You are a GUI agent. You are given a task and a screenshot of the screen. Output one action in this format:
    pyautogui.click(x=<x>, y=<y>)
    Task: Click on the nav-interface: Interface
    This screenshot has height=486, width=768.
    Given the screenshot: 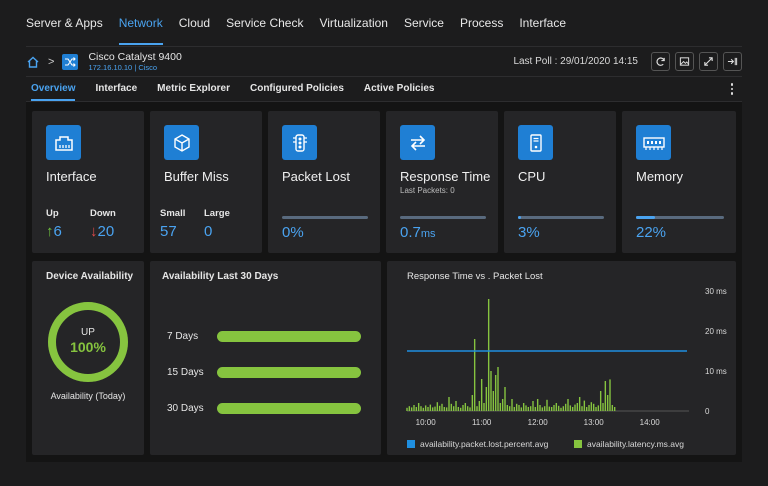 What is the action you would take?
    pyautogui.click(x=543, y=22)
    